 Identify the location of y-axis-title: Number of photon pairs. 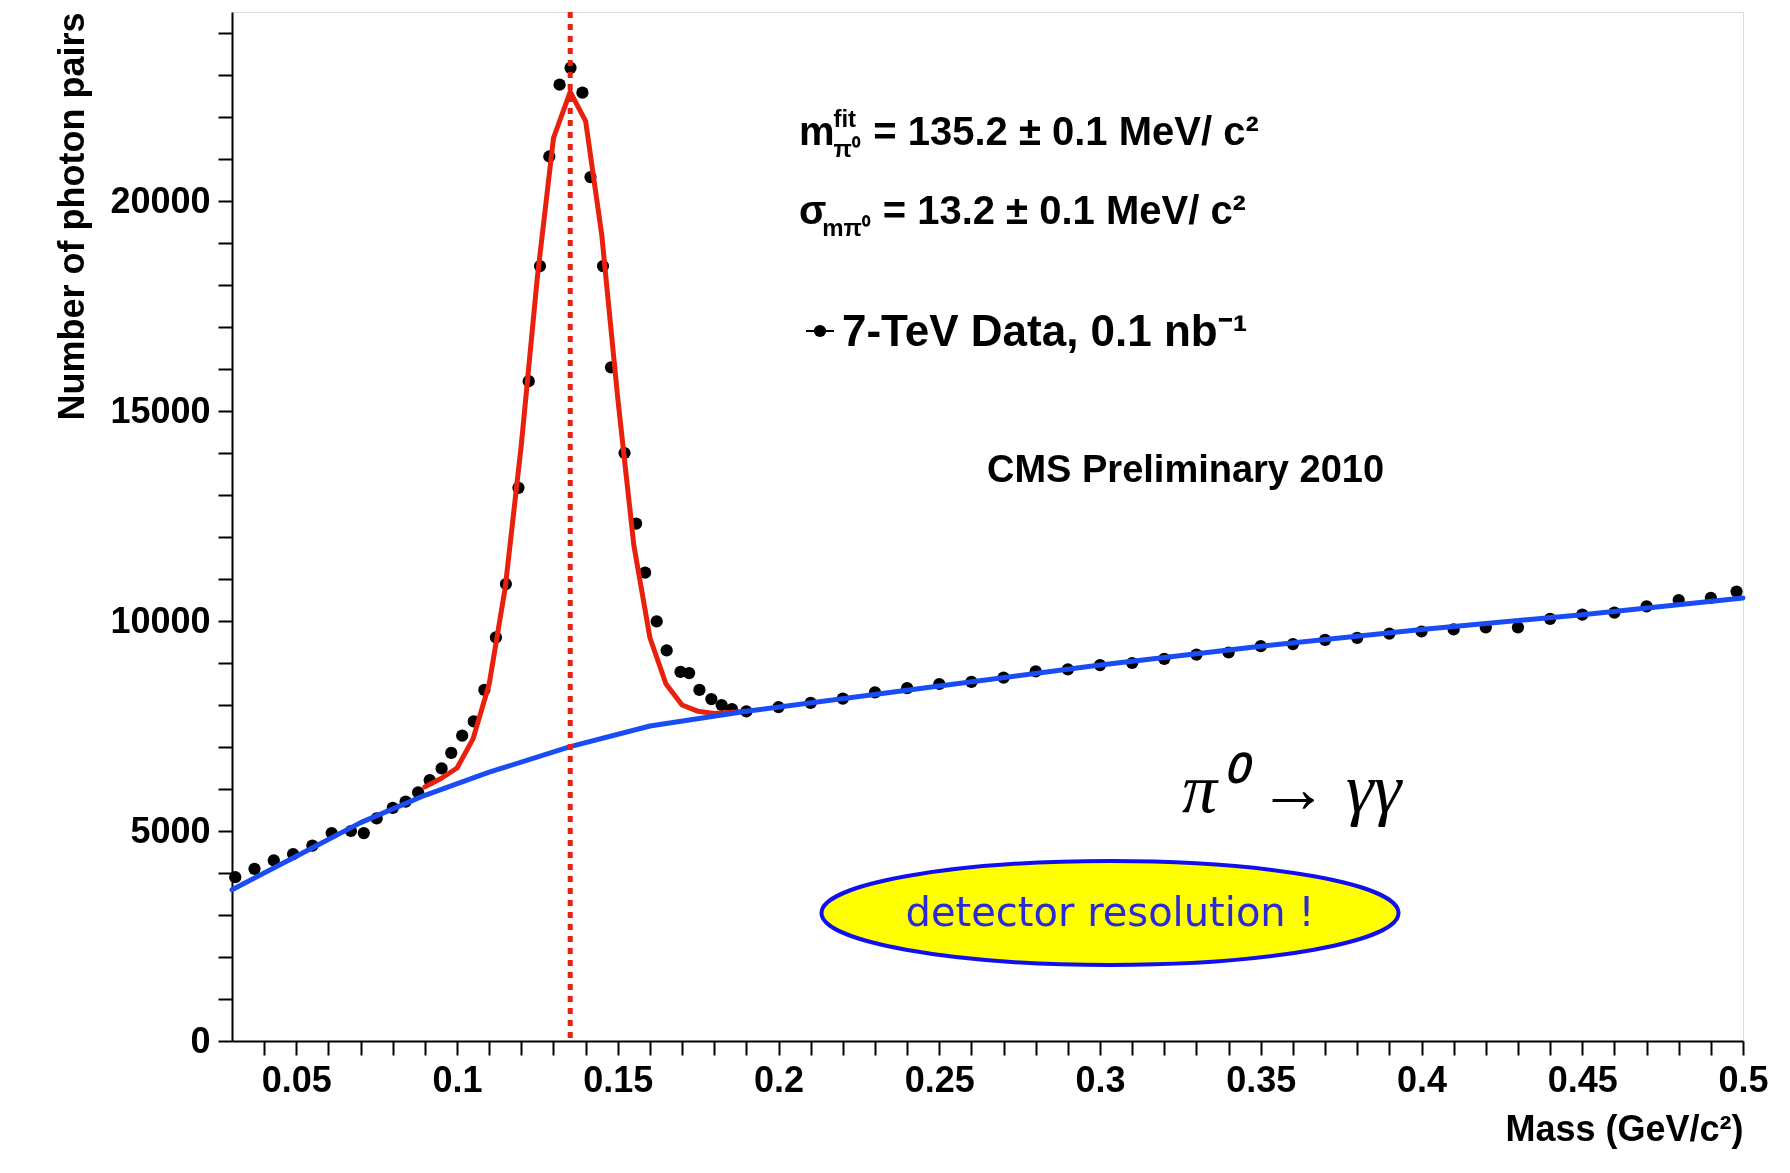
(72, 216).